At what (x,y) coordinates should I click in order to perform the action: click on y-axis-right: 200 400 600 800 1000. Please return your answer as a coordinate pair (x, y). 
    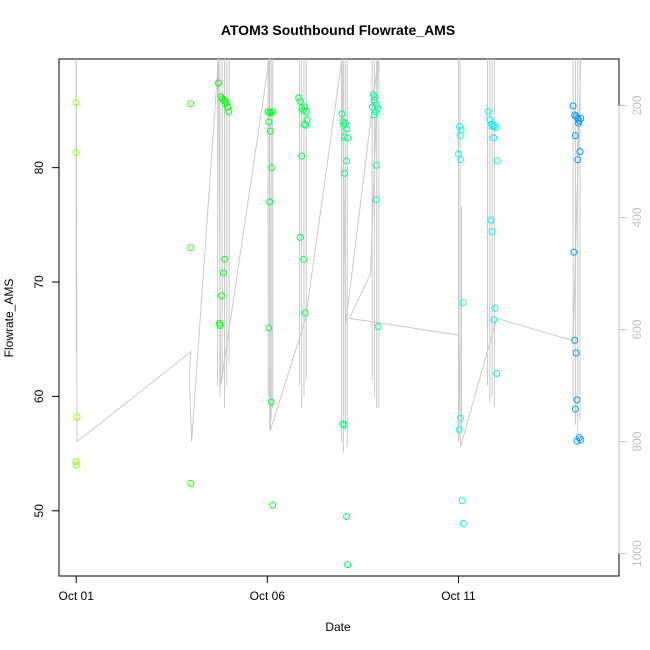
    Looking at the image, I should click on (631, 331).